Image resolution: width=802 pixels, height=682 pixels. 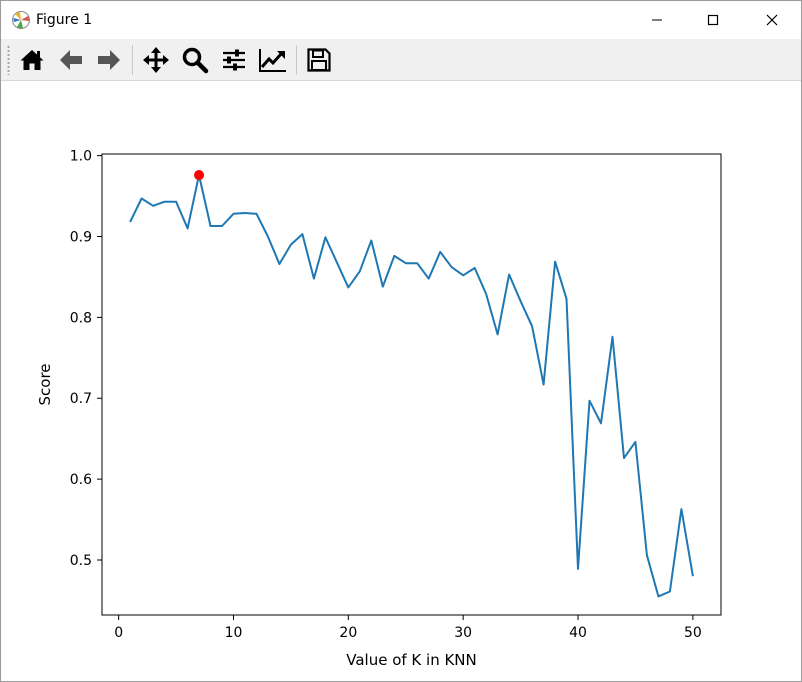 I want to click on y-tick-label: 1.0, so click(x=81, y=157).